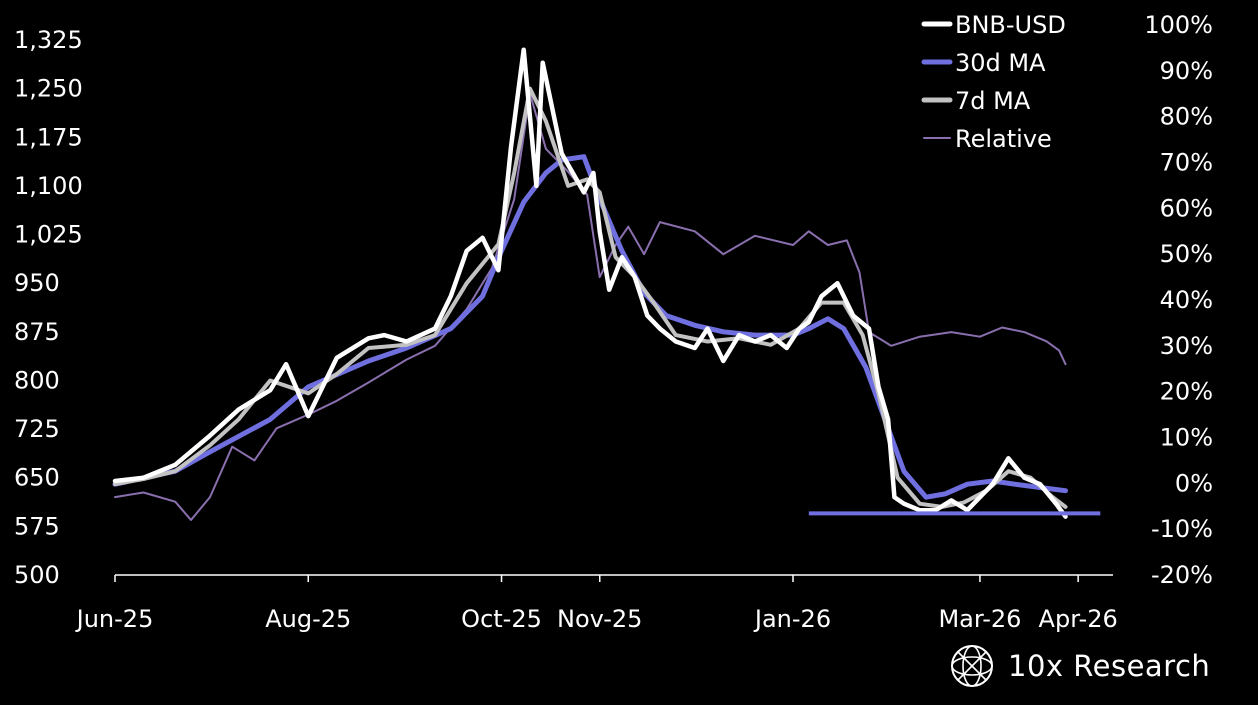 This screenshot has width=1258, height=705. Describe the element at coordinates (792, 619) in the screenshot. I see `x-tick-label: Jan-26` at that location.